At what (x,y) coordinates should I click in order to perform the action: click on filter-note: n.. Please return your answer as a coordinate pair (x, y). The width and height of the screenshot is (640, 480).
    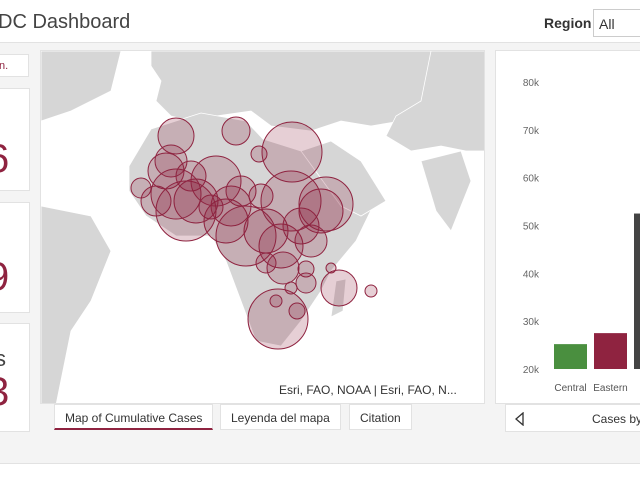
    Looking at the image, I should click on (14, 65).